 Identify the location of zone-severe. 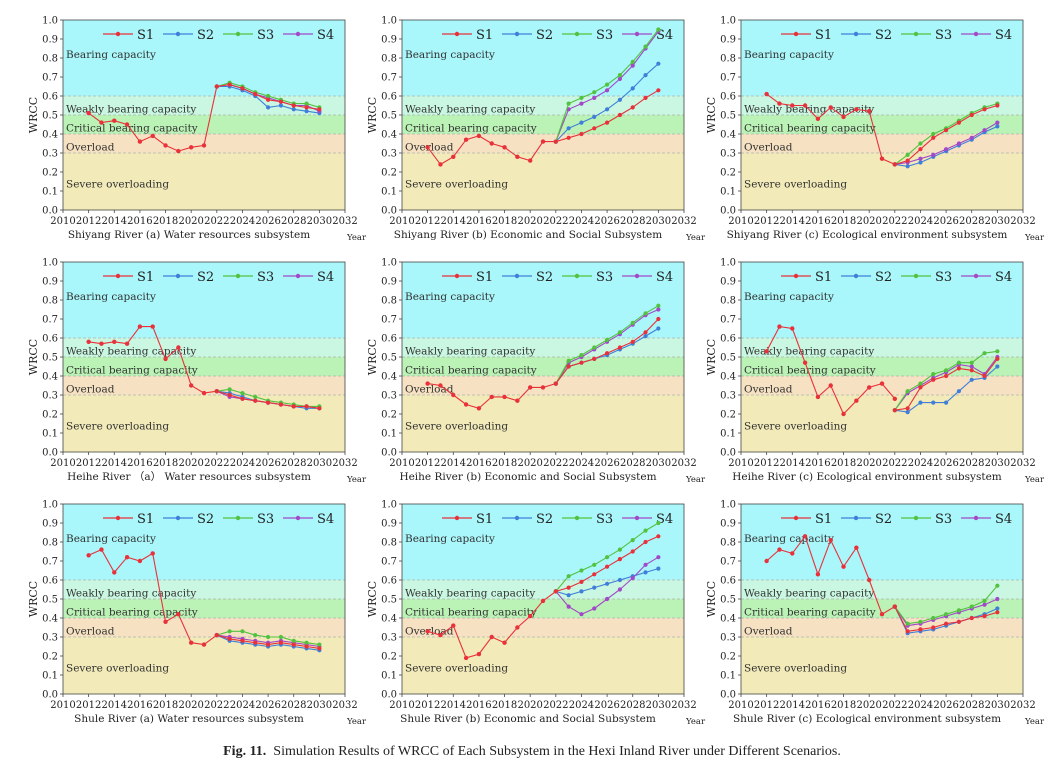
(543, 665).